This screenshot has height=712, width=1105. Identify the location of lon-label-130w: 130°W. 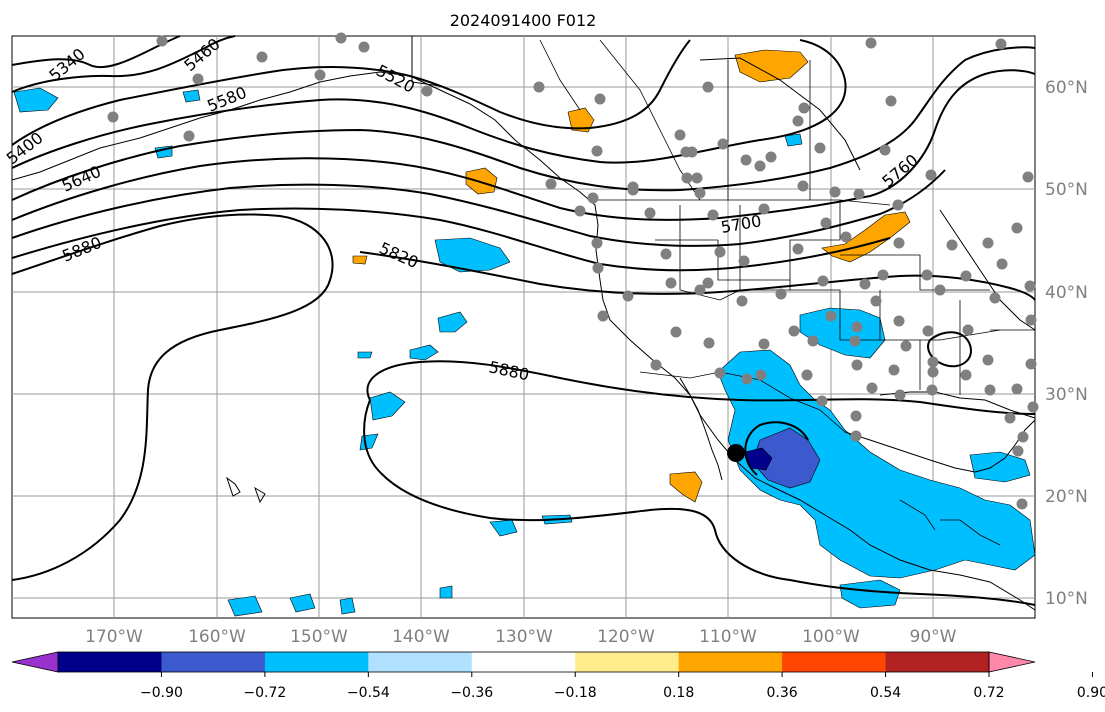
(524, 637).